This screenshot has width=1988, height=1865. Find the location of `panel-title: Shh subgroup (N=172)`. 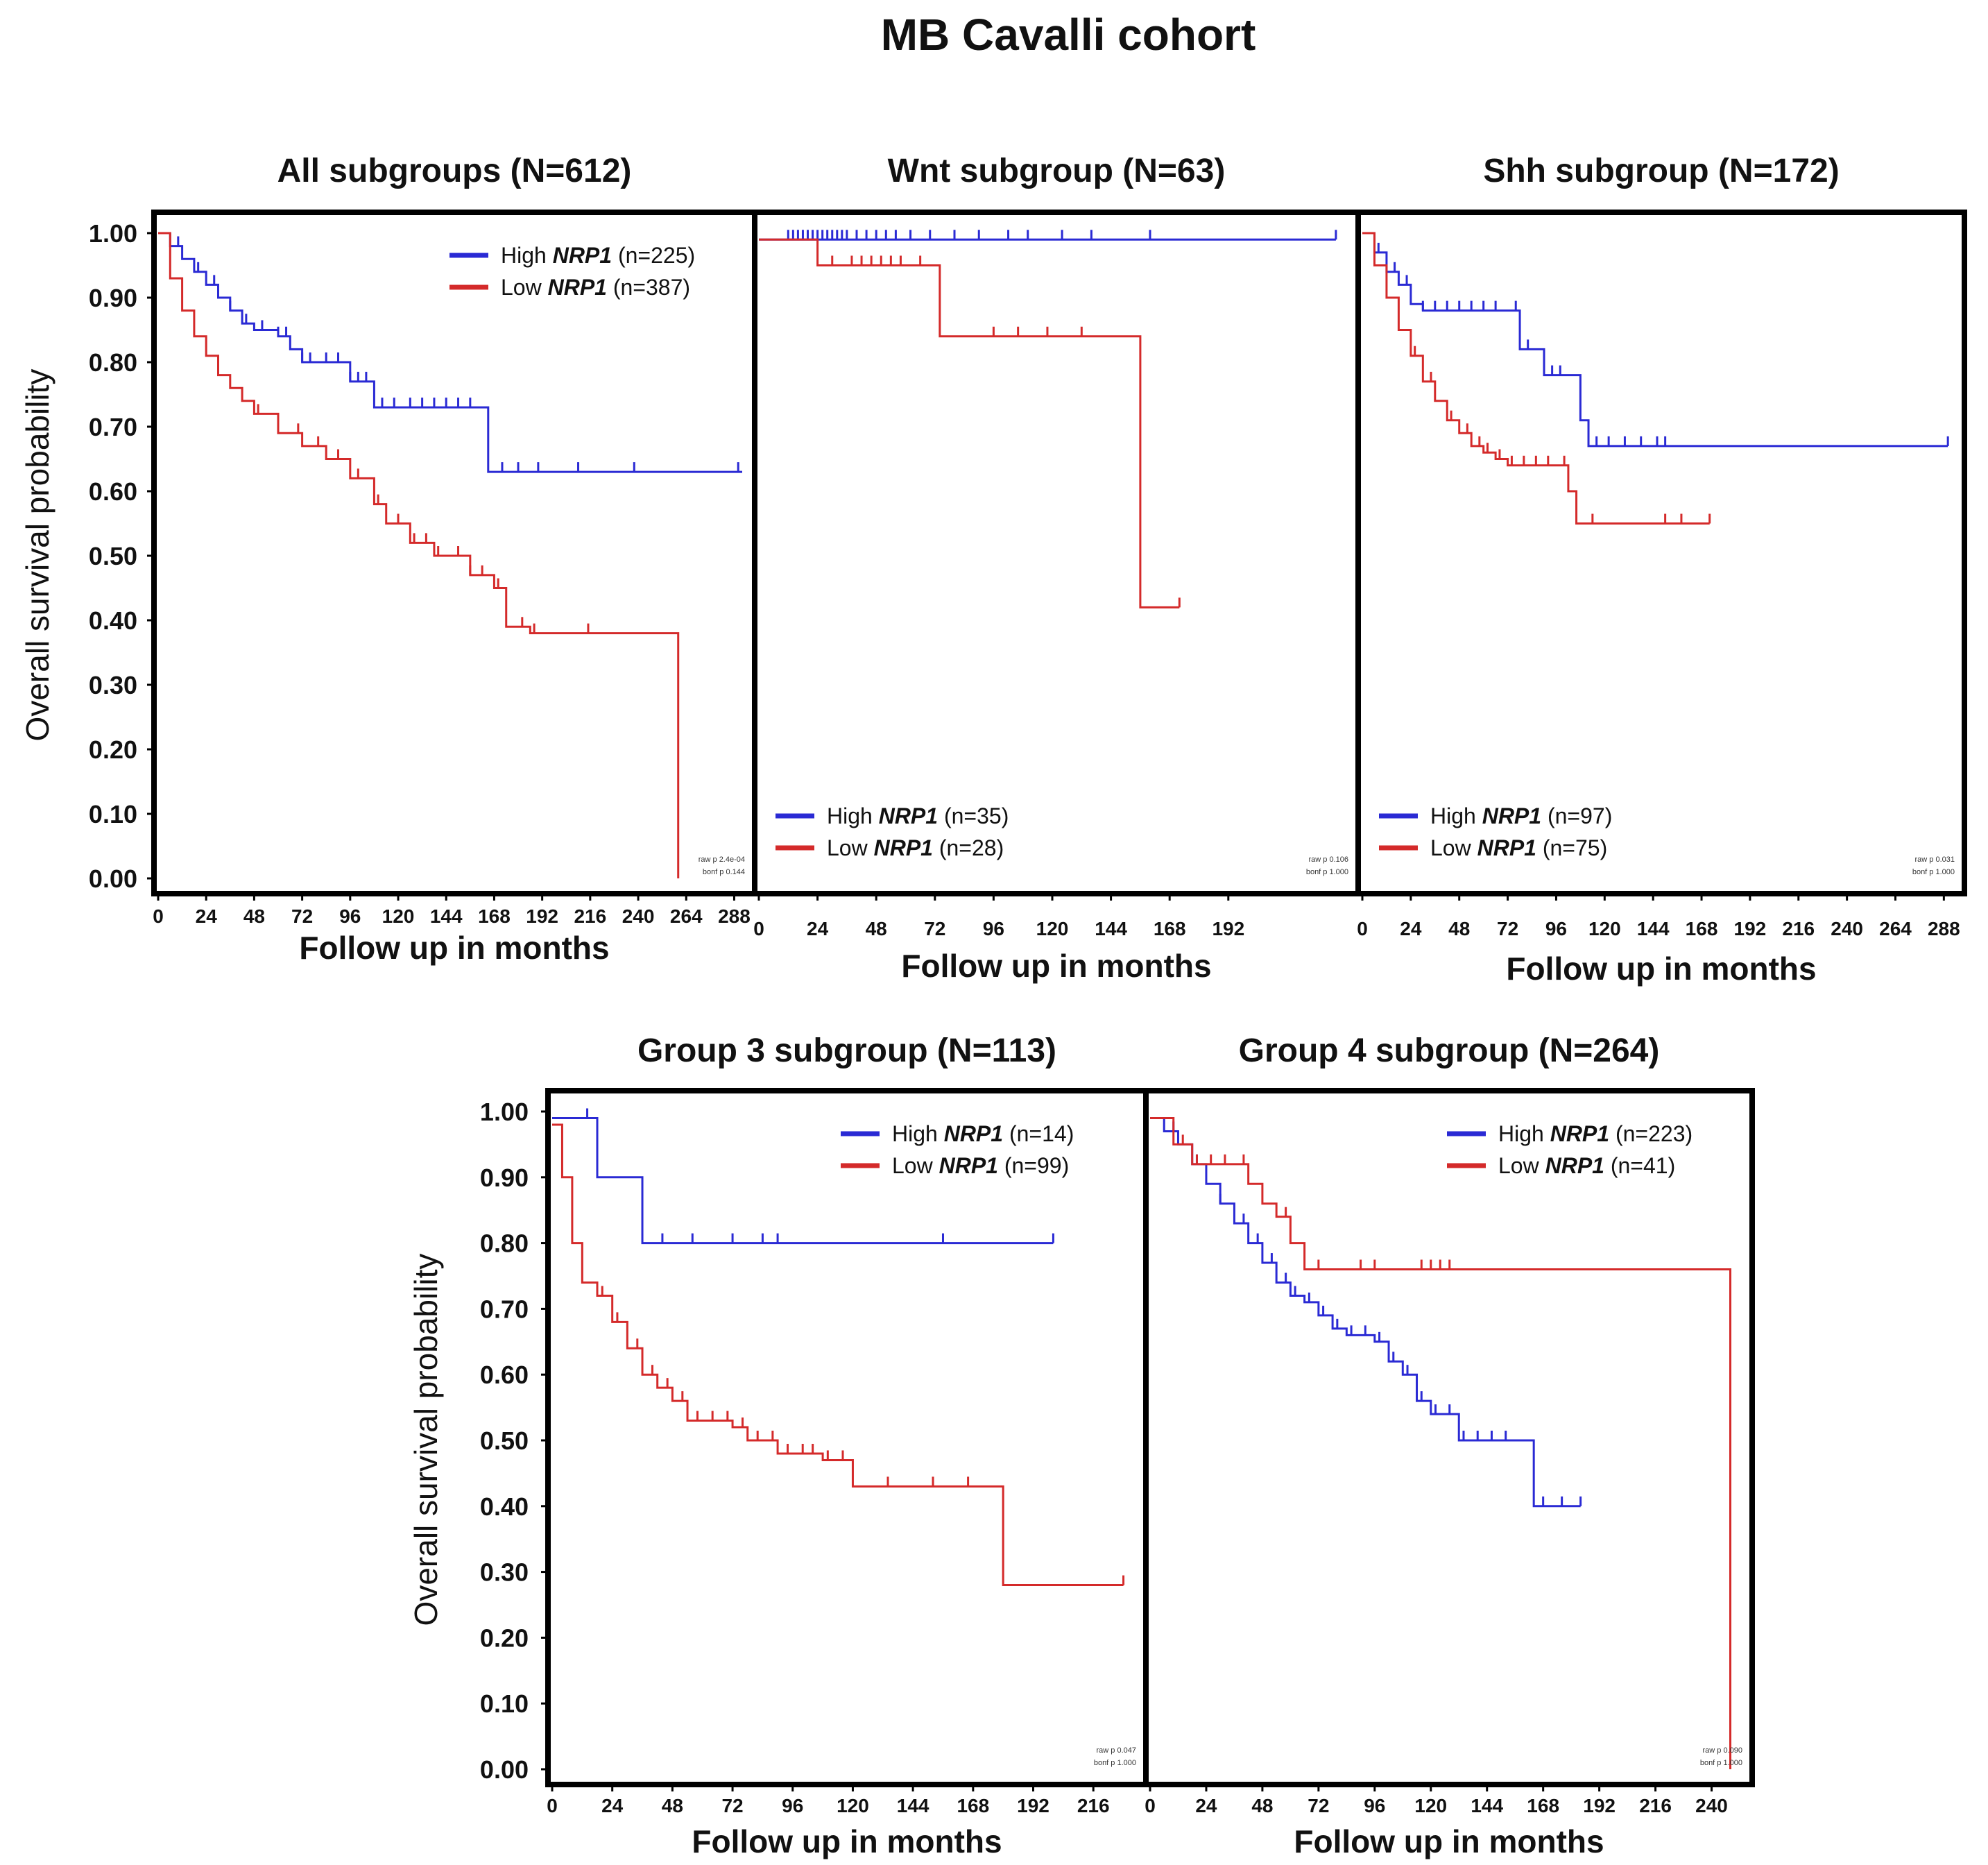

panel-title: Shh subgroup (N=172) is located at coordinates (1661, 171).